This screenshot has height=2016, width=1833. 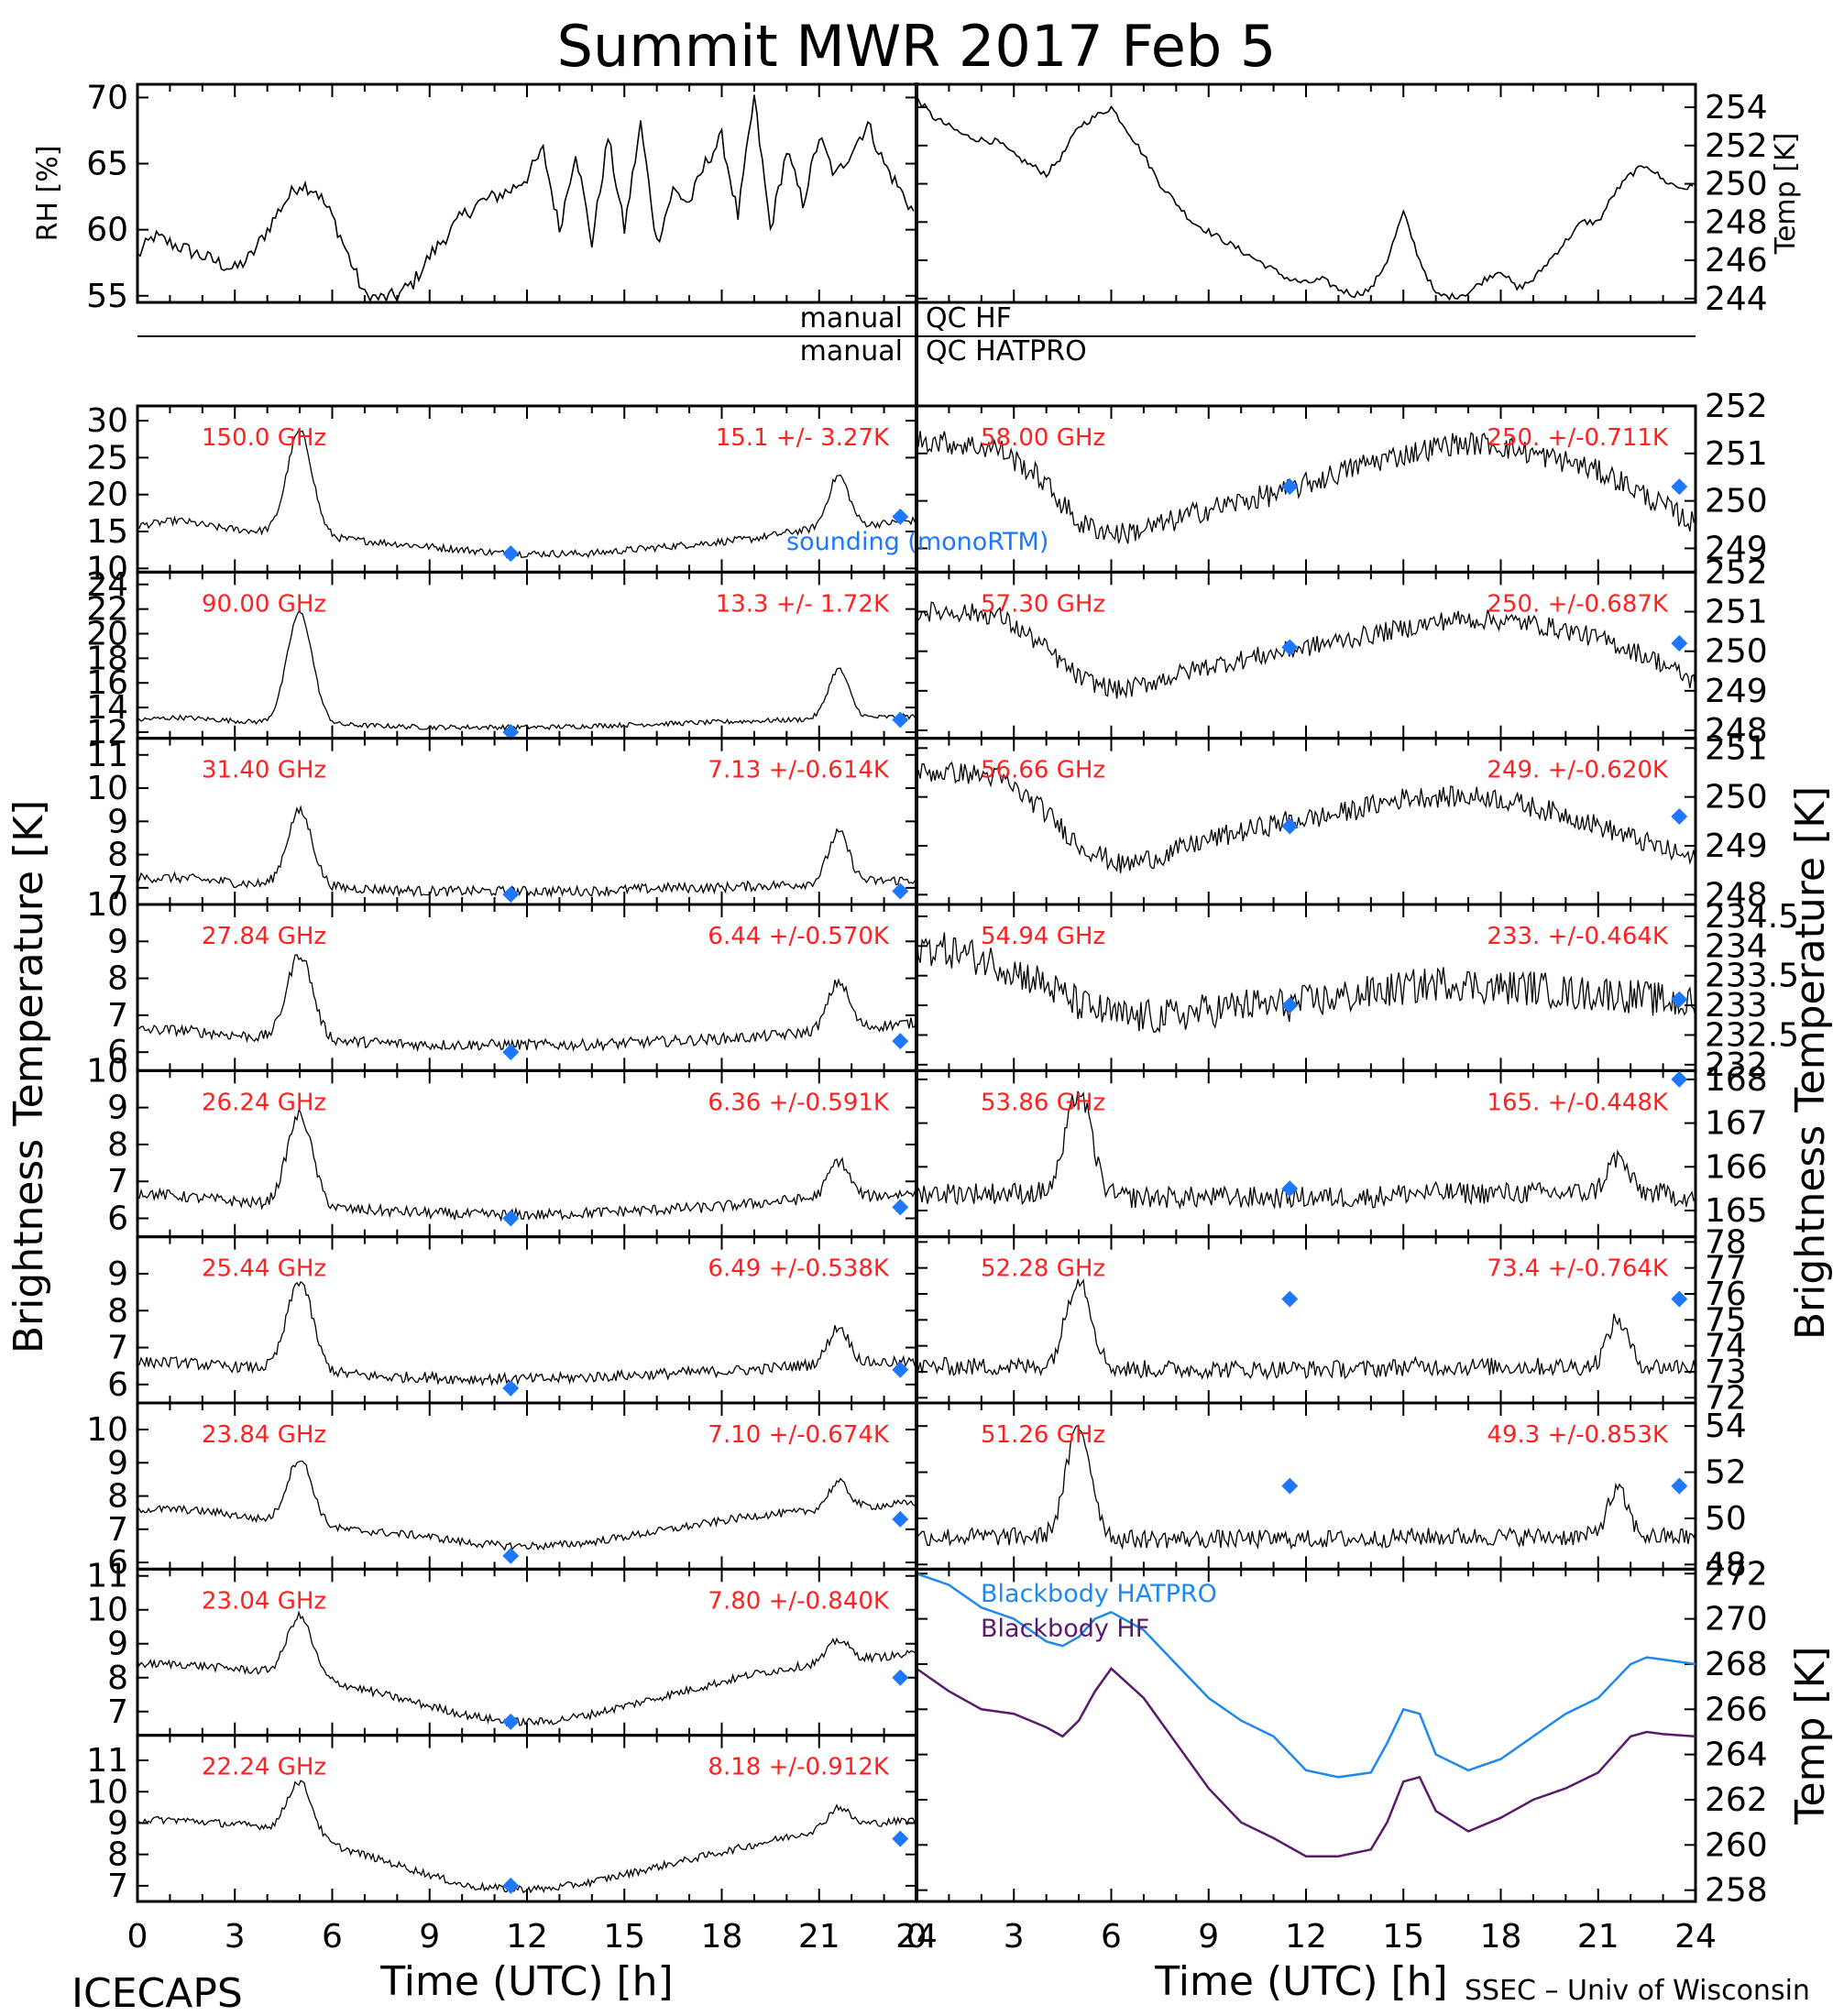 I want to click on b5386-ytick-label: 168, so click(x=1736, y=1080).